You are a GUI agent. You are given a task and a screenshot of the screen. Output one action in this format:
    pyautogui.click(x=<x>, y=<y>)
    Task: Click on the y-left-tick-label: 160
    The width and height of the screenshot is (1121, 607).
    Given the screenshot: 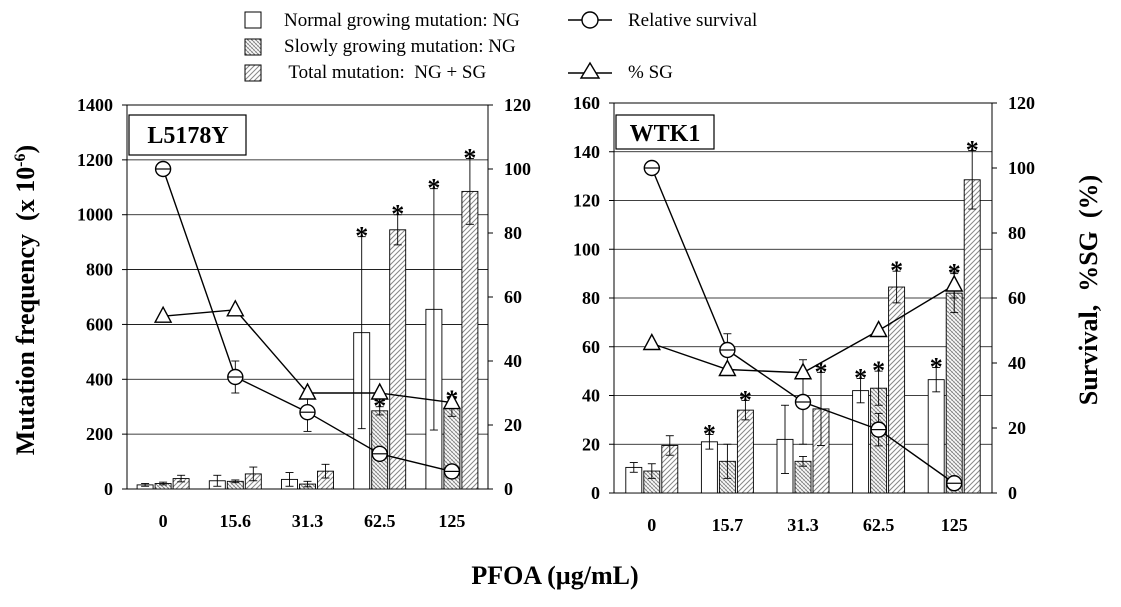 What is the action you would take?
    pyautogui.click(x=586, y=103)
    